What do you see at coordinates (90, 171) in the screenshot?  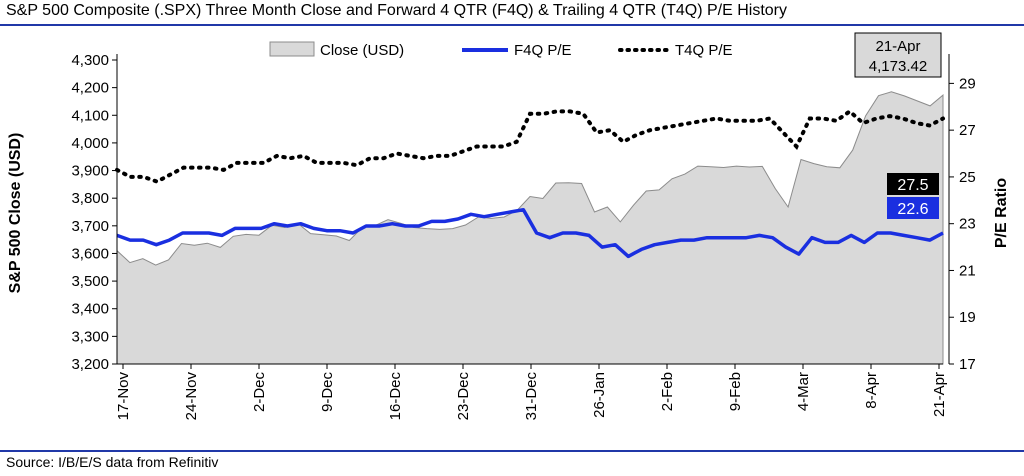 I see `left-tick-label: 3,900` at bounding box center [90, 171].